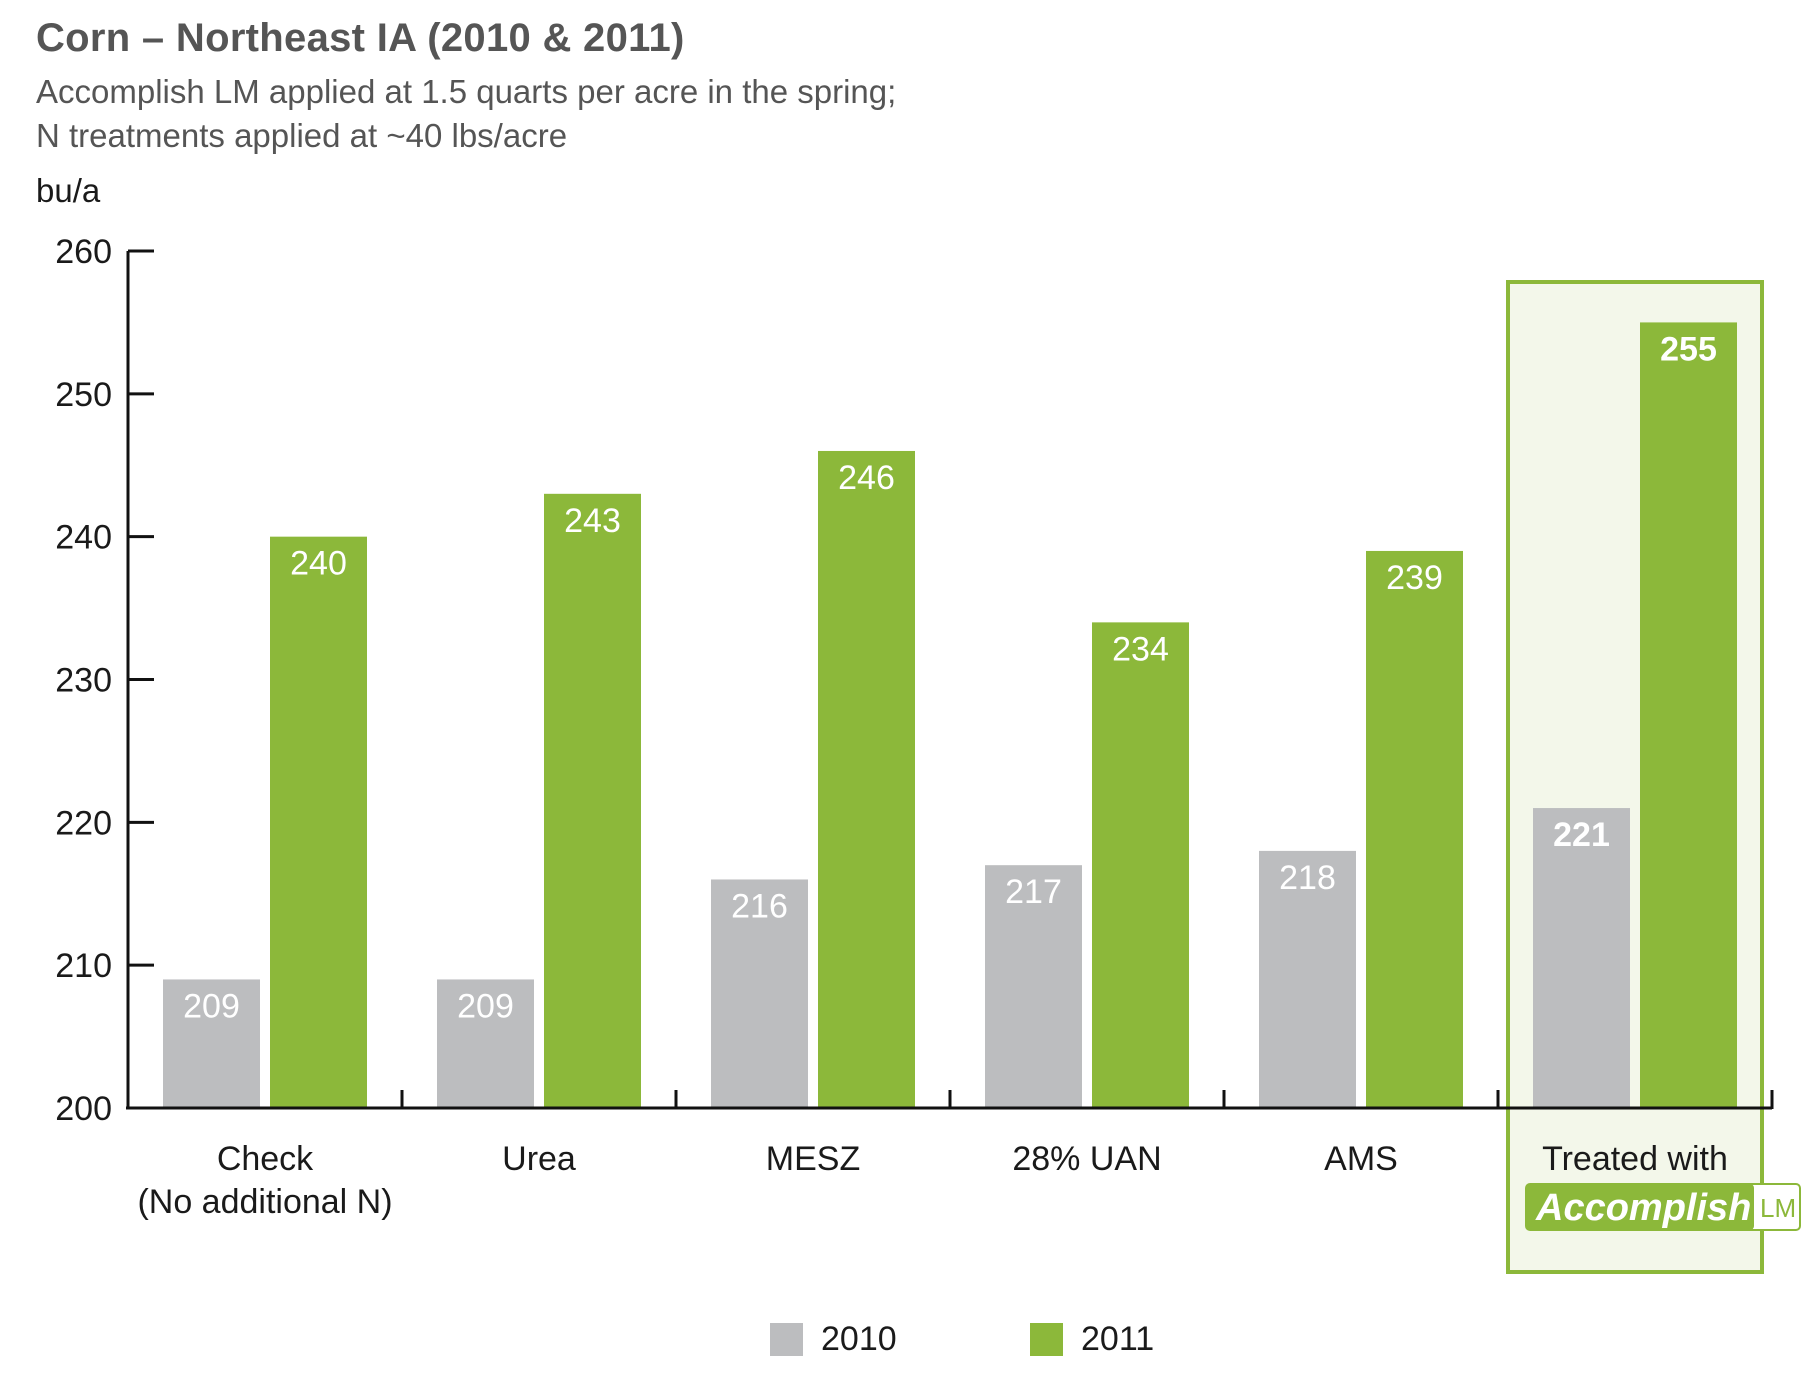 The width and height of the screenshot is (1818, 1398). I want to click on logo-background, so click(1640, 1207).